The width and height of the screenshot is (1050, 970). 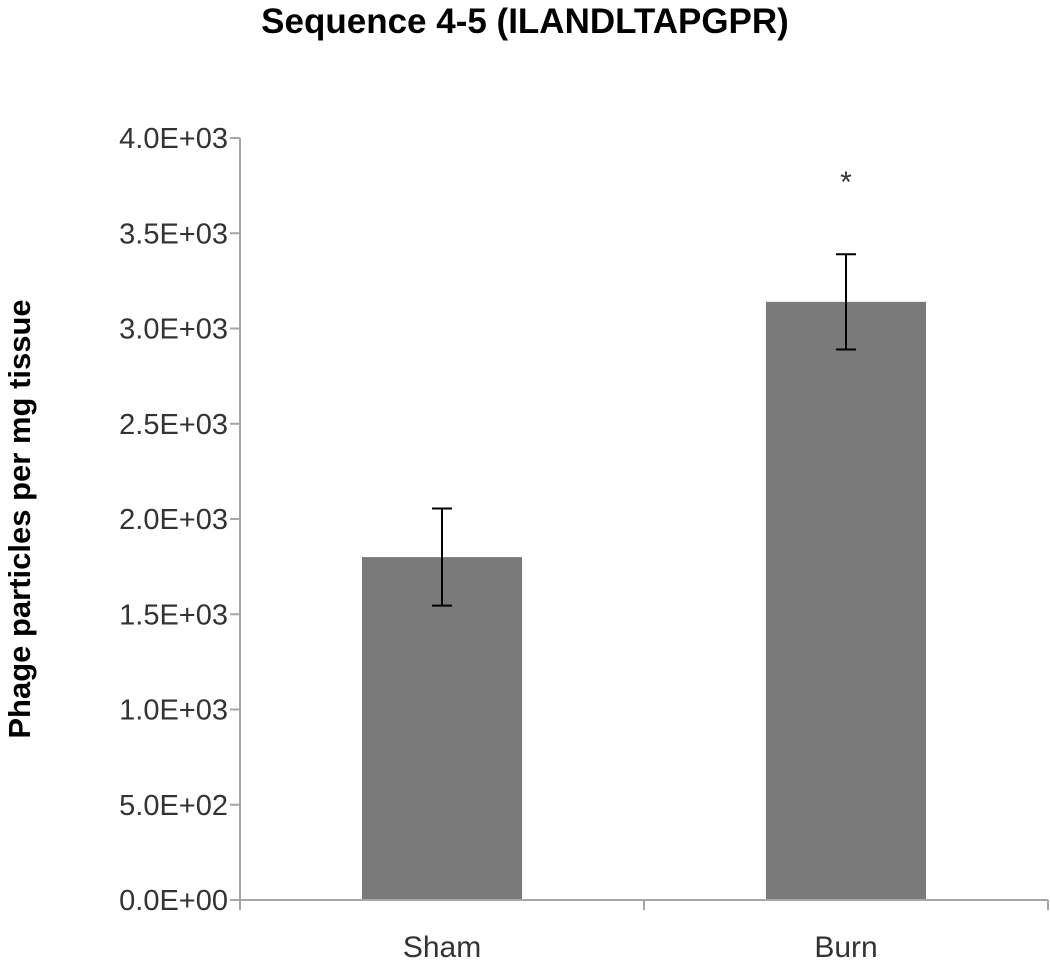 What do you see at coordinates (525, 21) in the screenshot?
I see `chart-title: Sequence 4-5 (ILANDLTAPGPR)` at bounding box center [525, 21].